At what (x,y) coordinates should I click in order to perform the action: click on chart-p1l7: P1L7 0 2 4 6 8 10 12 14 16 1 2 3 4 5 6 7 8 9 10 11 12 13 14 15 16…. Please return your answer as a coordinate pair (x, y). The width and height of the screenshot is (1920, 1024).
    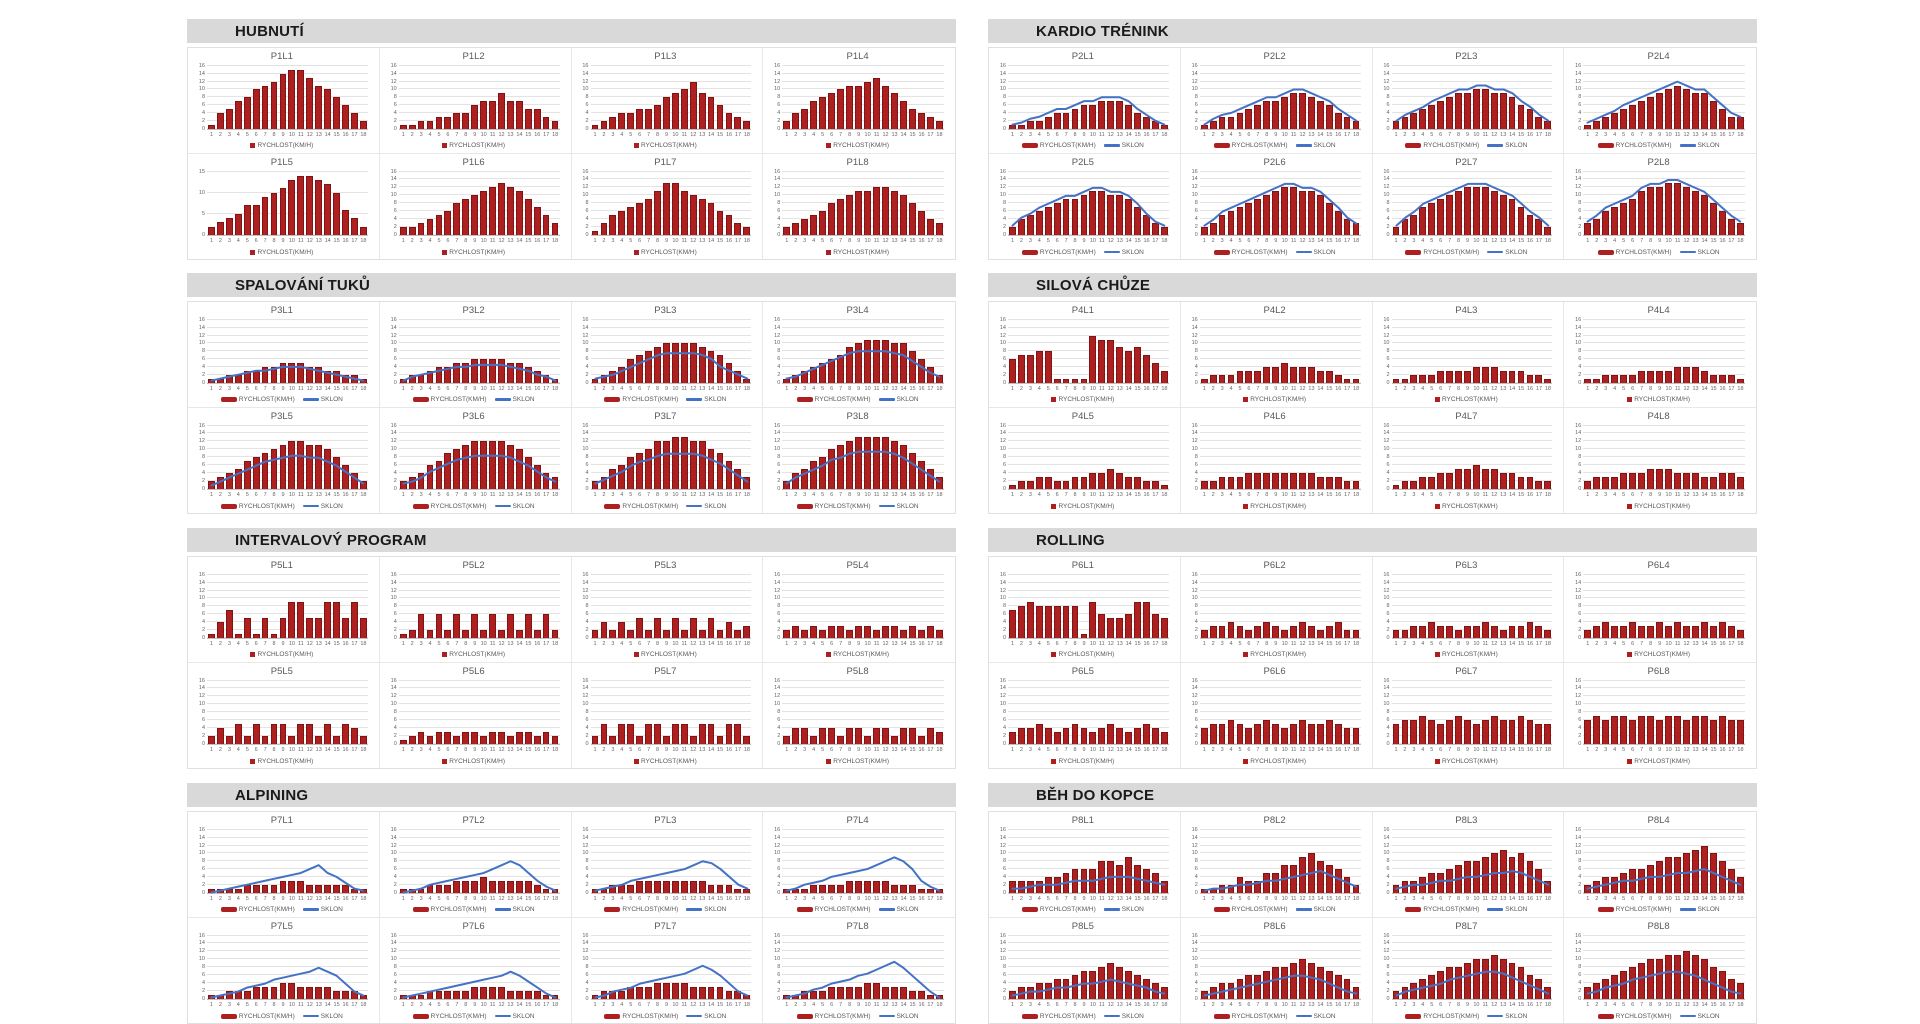
    Looking at the image, I should click on (667, 206).